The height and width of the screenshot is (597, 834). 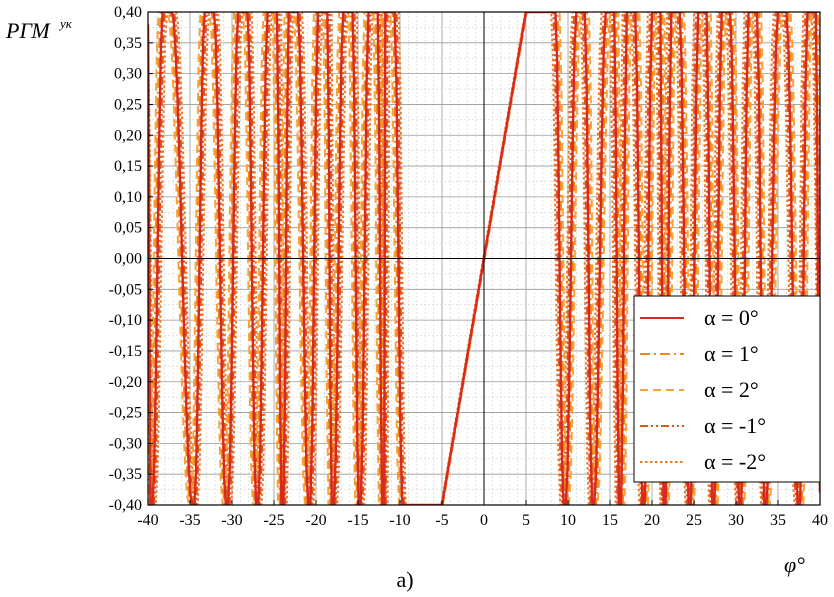 What do you see at coordinates (399, 520) in the screenshot?
I see `x-tick-label: -10` at bounding box center [399, 520].